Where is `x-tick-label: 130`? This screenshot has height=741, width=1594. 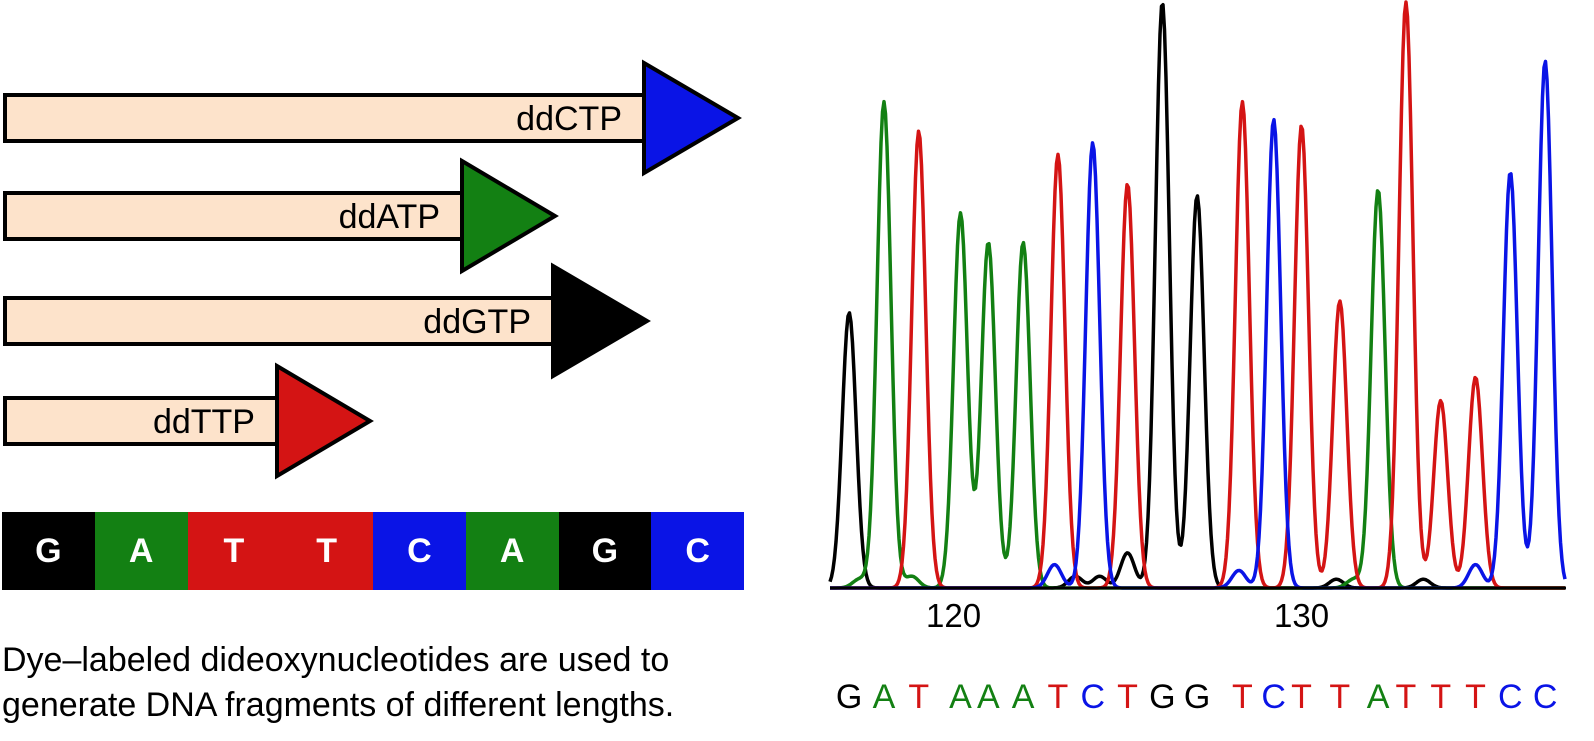 x-tick-label: 130 is located at coordinates (1301, 615).